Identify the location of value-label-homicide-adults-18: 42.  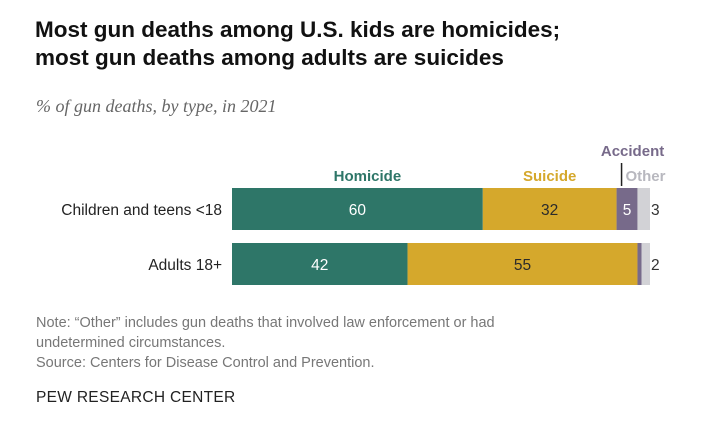
(319, 265).